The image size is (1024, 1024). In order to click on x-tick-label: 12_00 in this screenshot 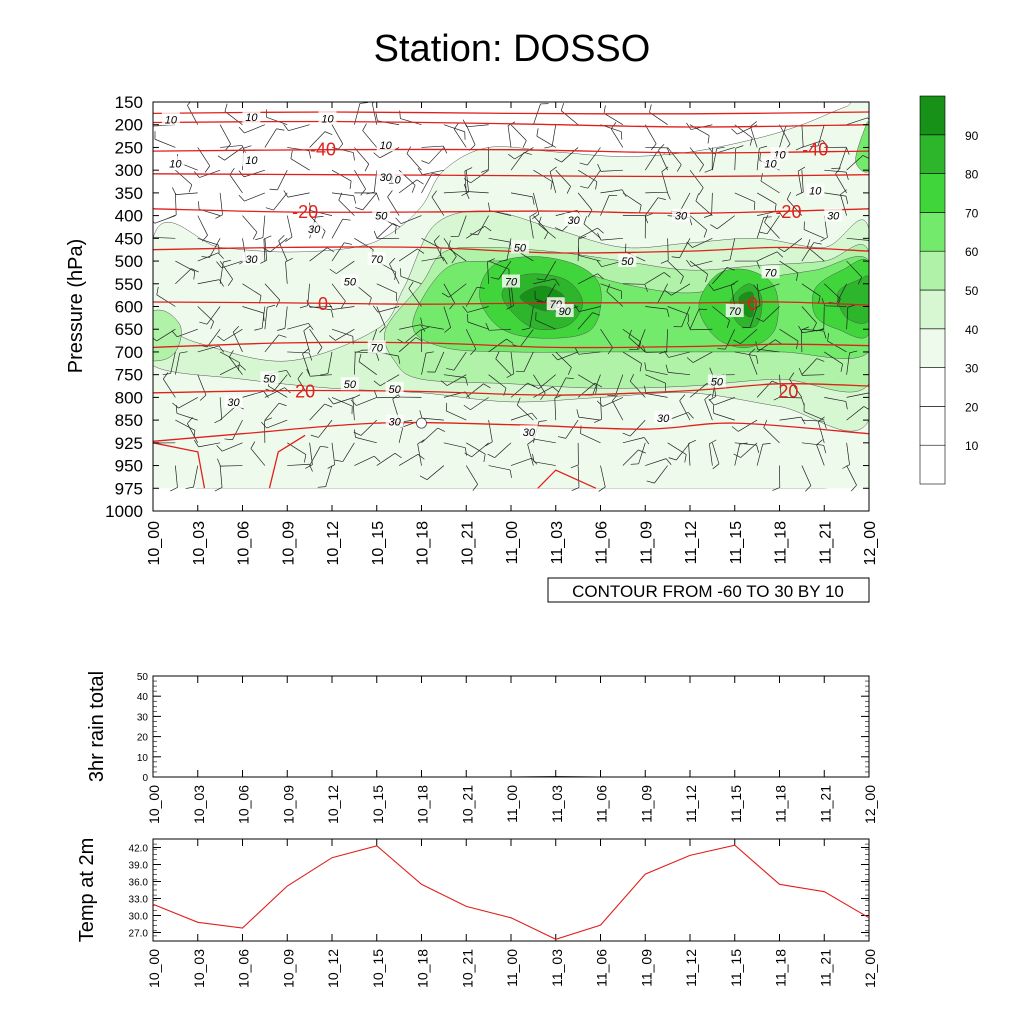, I will do `click(870, 543)`.